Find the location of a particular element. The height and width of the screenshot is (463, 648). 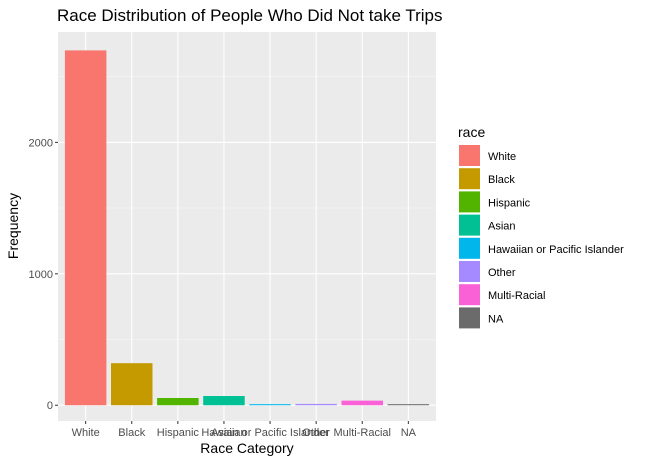

bar-hawaiian is located at coordinates (224, 401).